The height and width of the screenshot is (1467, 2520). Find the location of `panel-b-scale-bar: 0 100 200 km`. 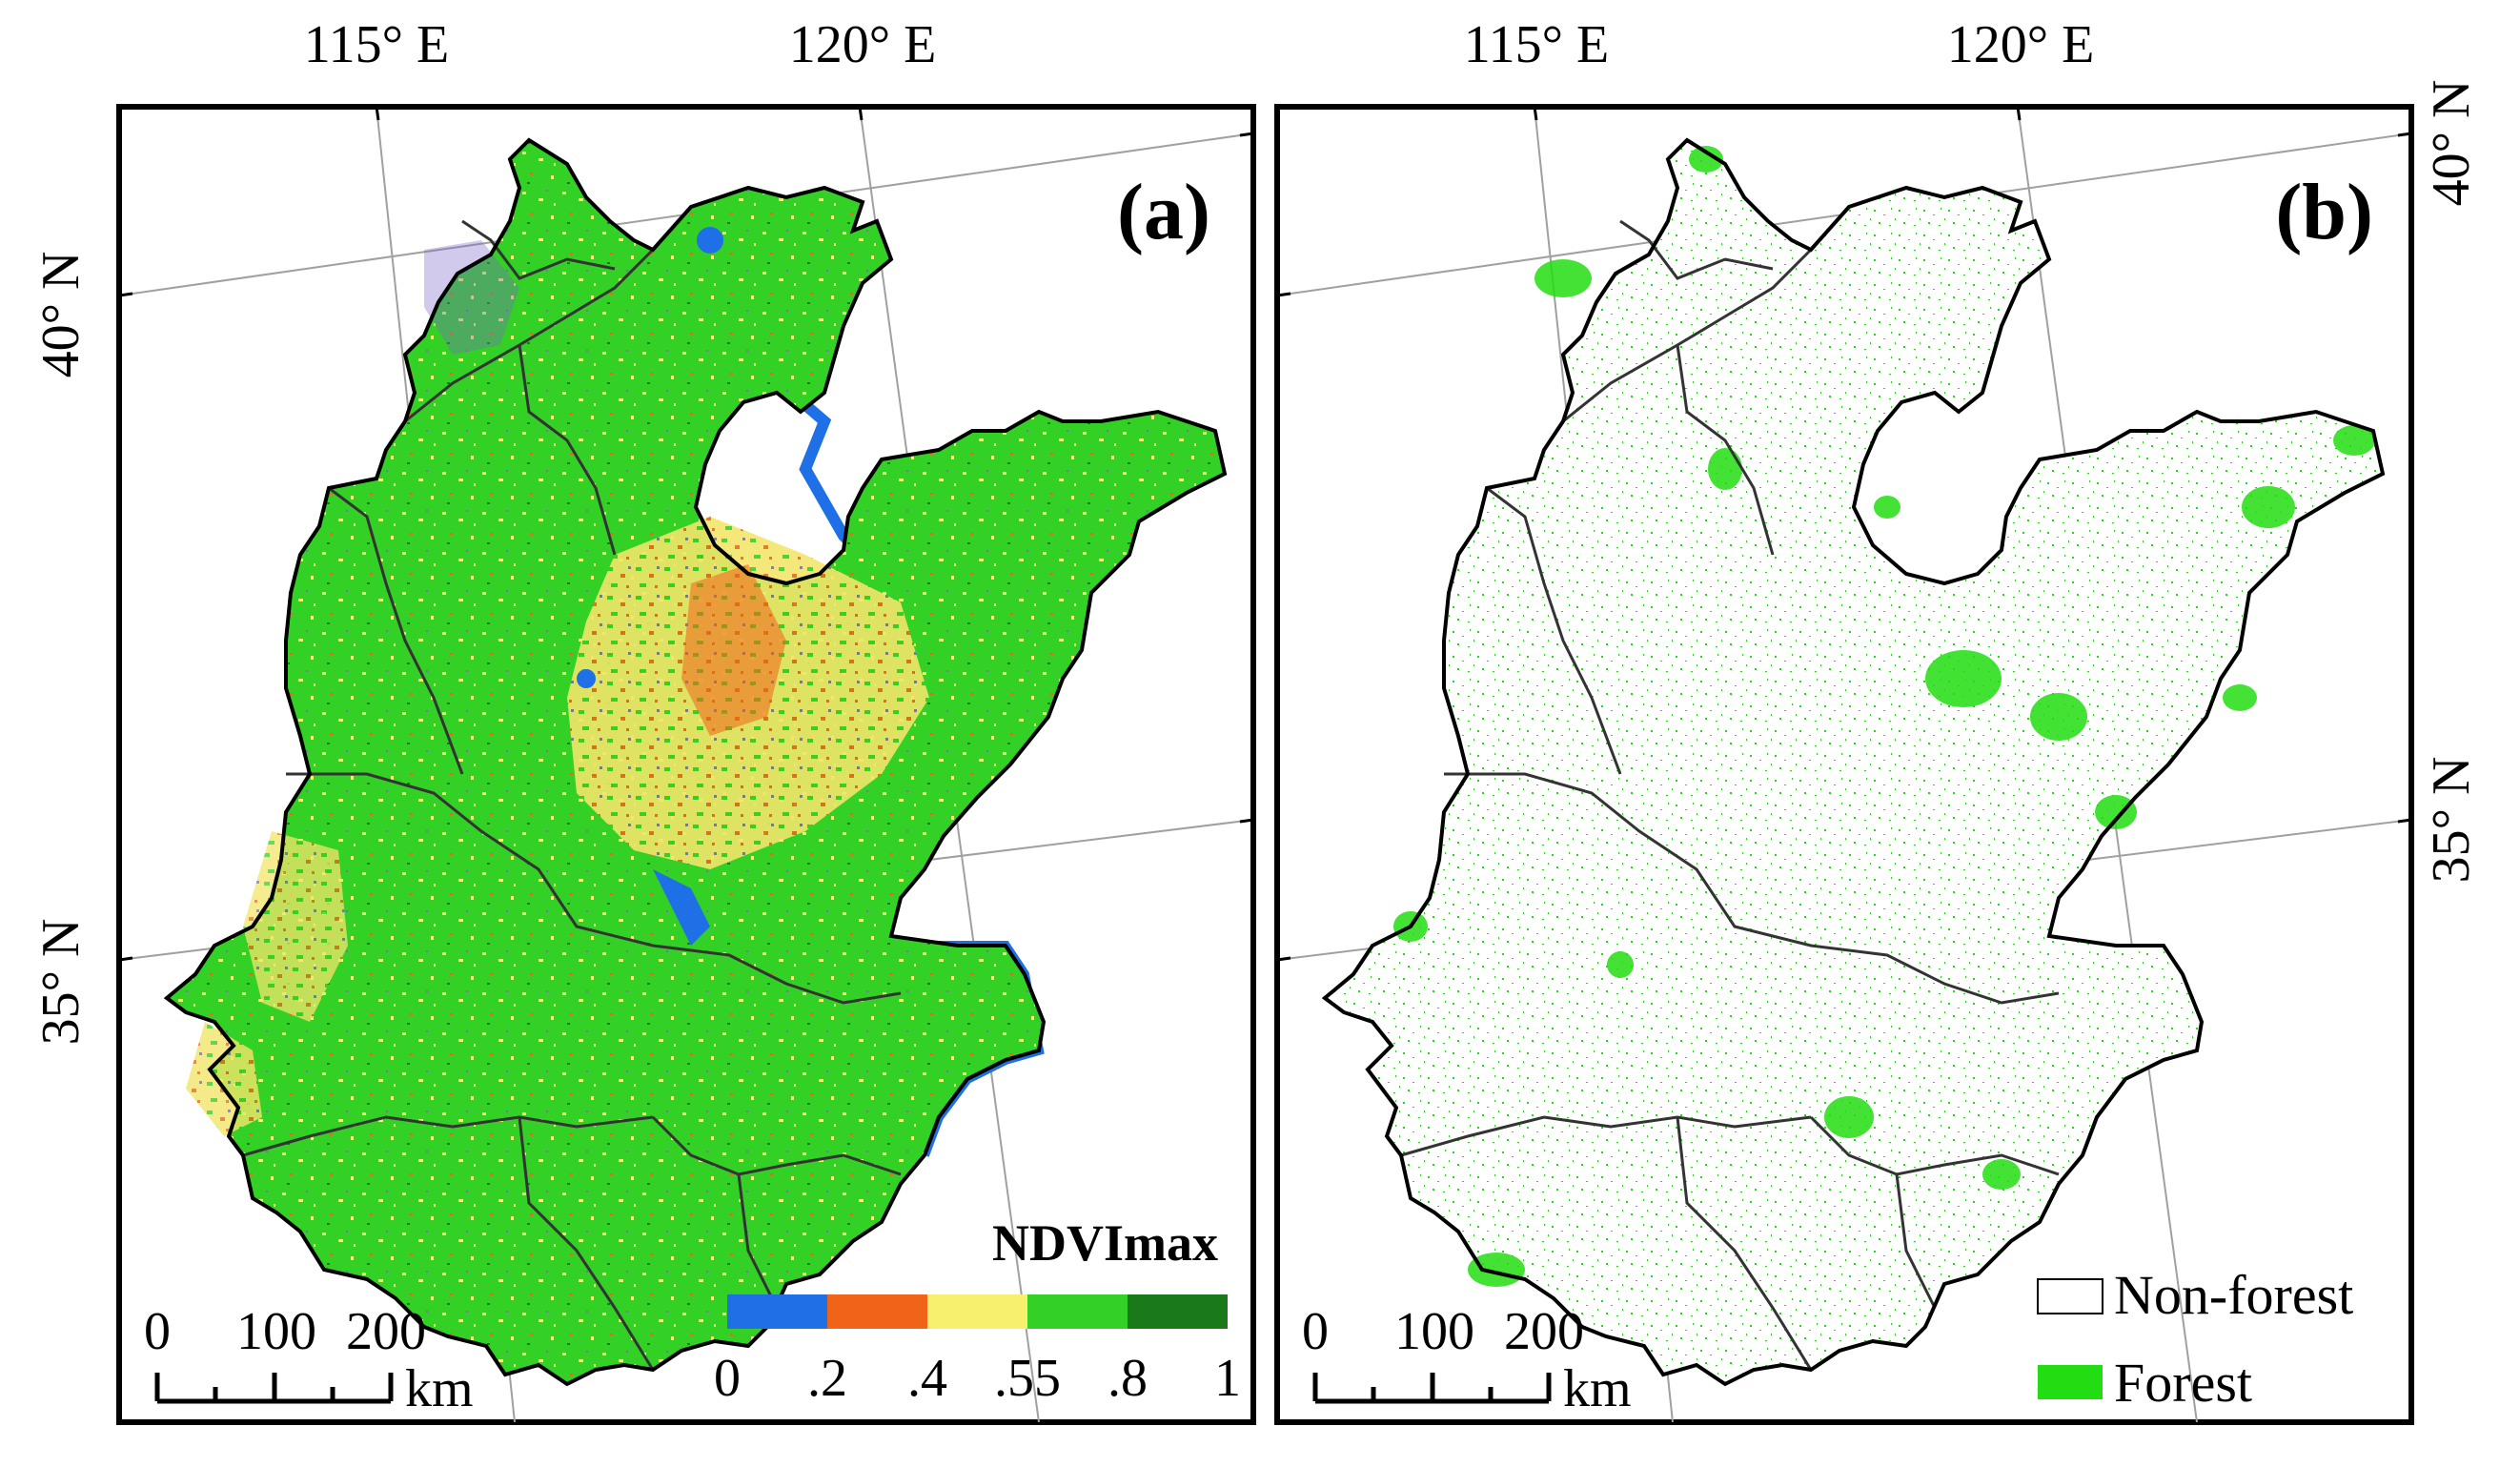

panel-b-scale-bar: 0 100 200 km is located at coordinates (1467, 1360).